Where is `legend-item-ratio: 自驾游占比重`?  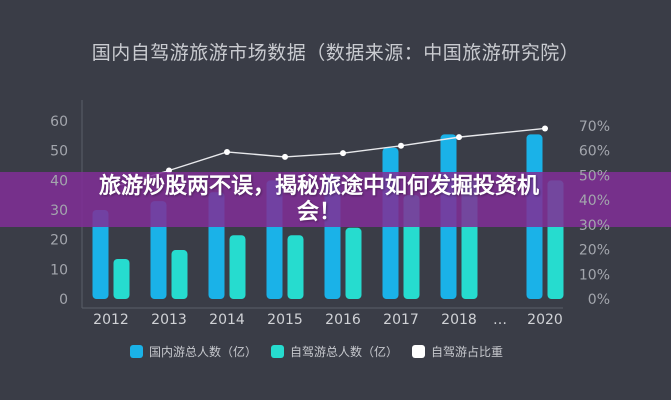 legend-item-ratio: 自驾游占比重 is located at coordinates (457, 351).